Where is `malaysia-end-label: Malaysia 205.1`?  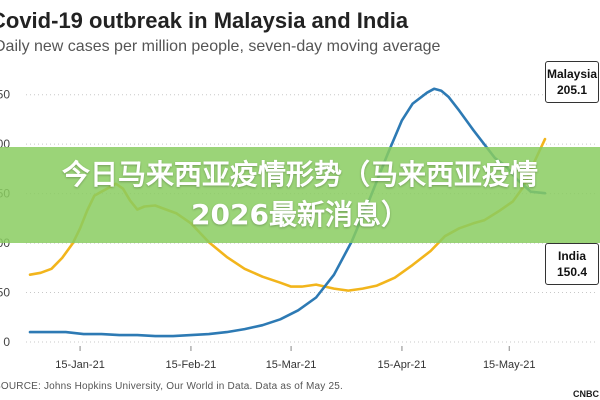
malaysia-end-label: Malaysia 205.1 is located at coordinates (572, 82).